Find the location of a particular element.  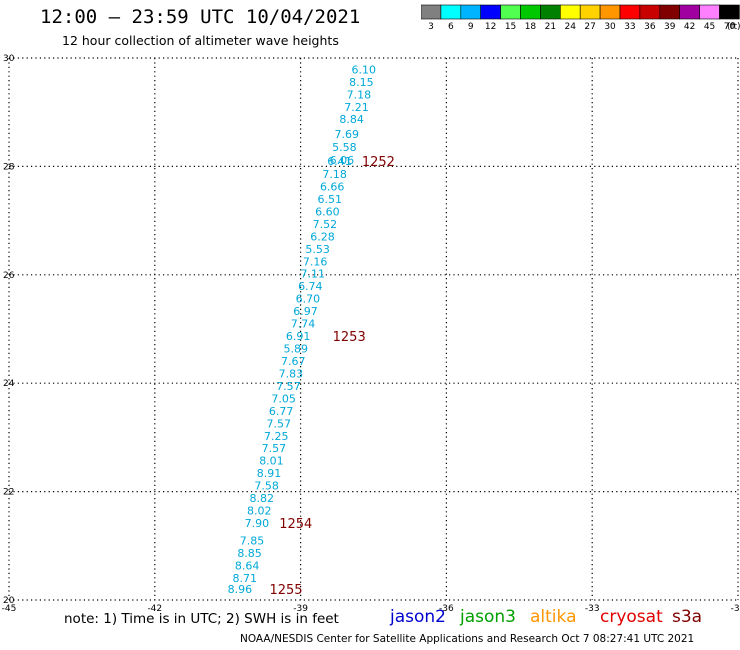

scale-label: 3 is located at coordinates (431, 27).